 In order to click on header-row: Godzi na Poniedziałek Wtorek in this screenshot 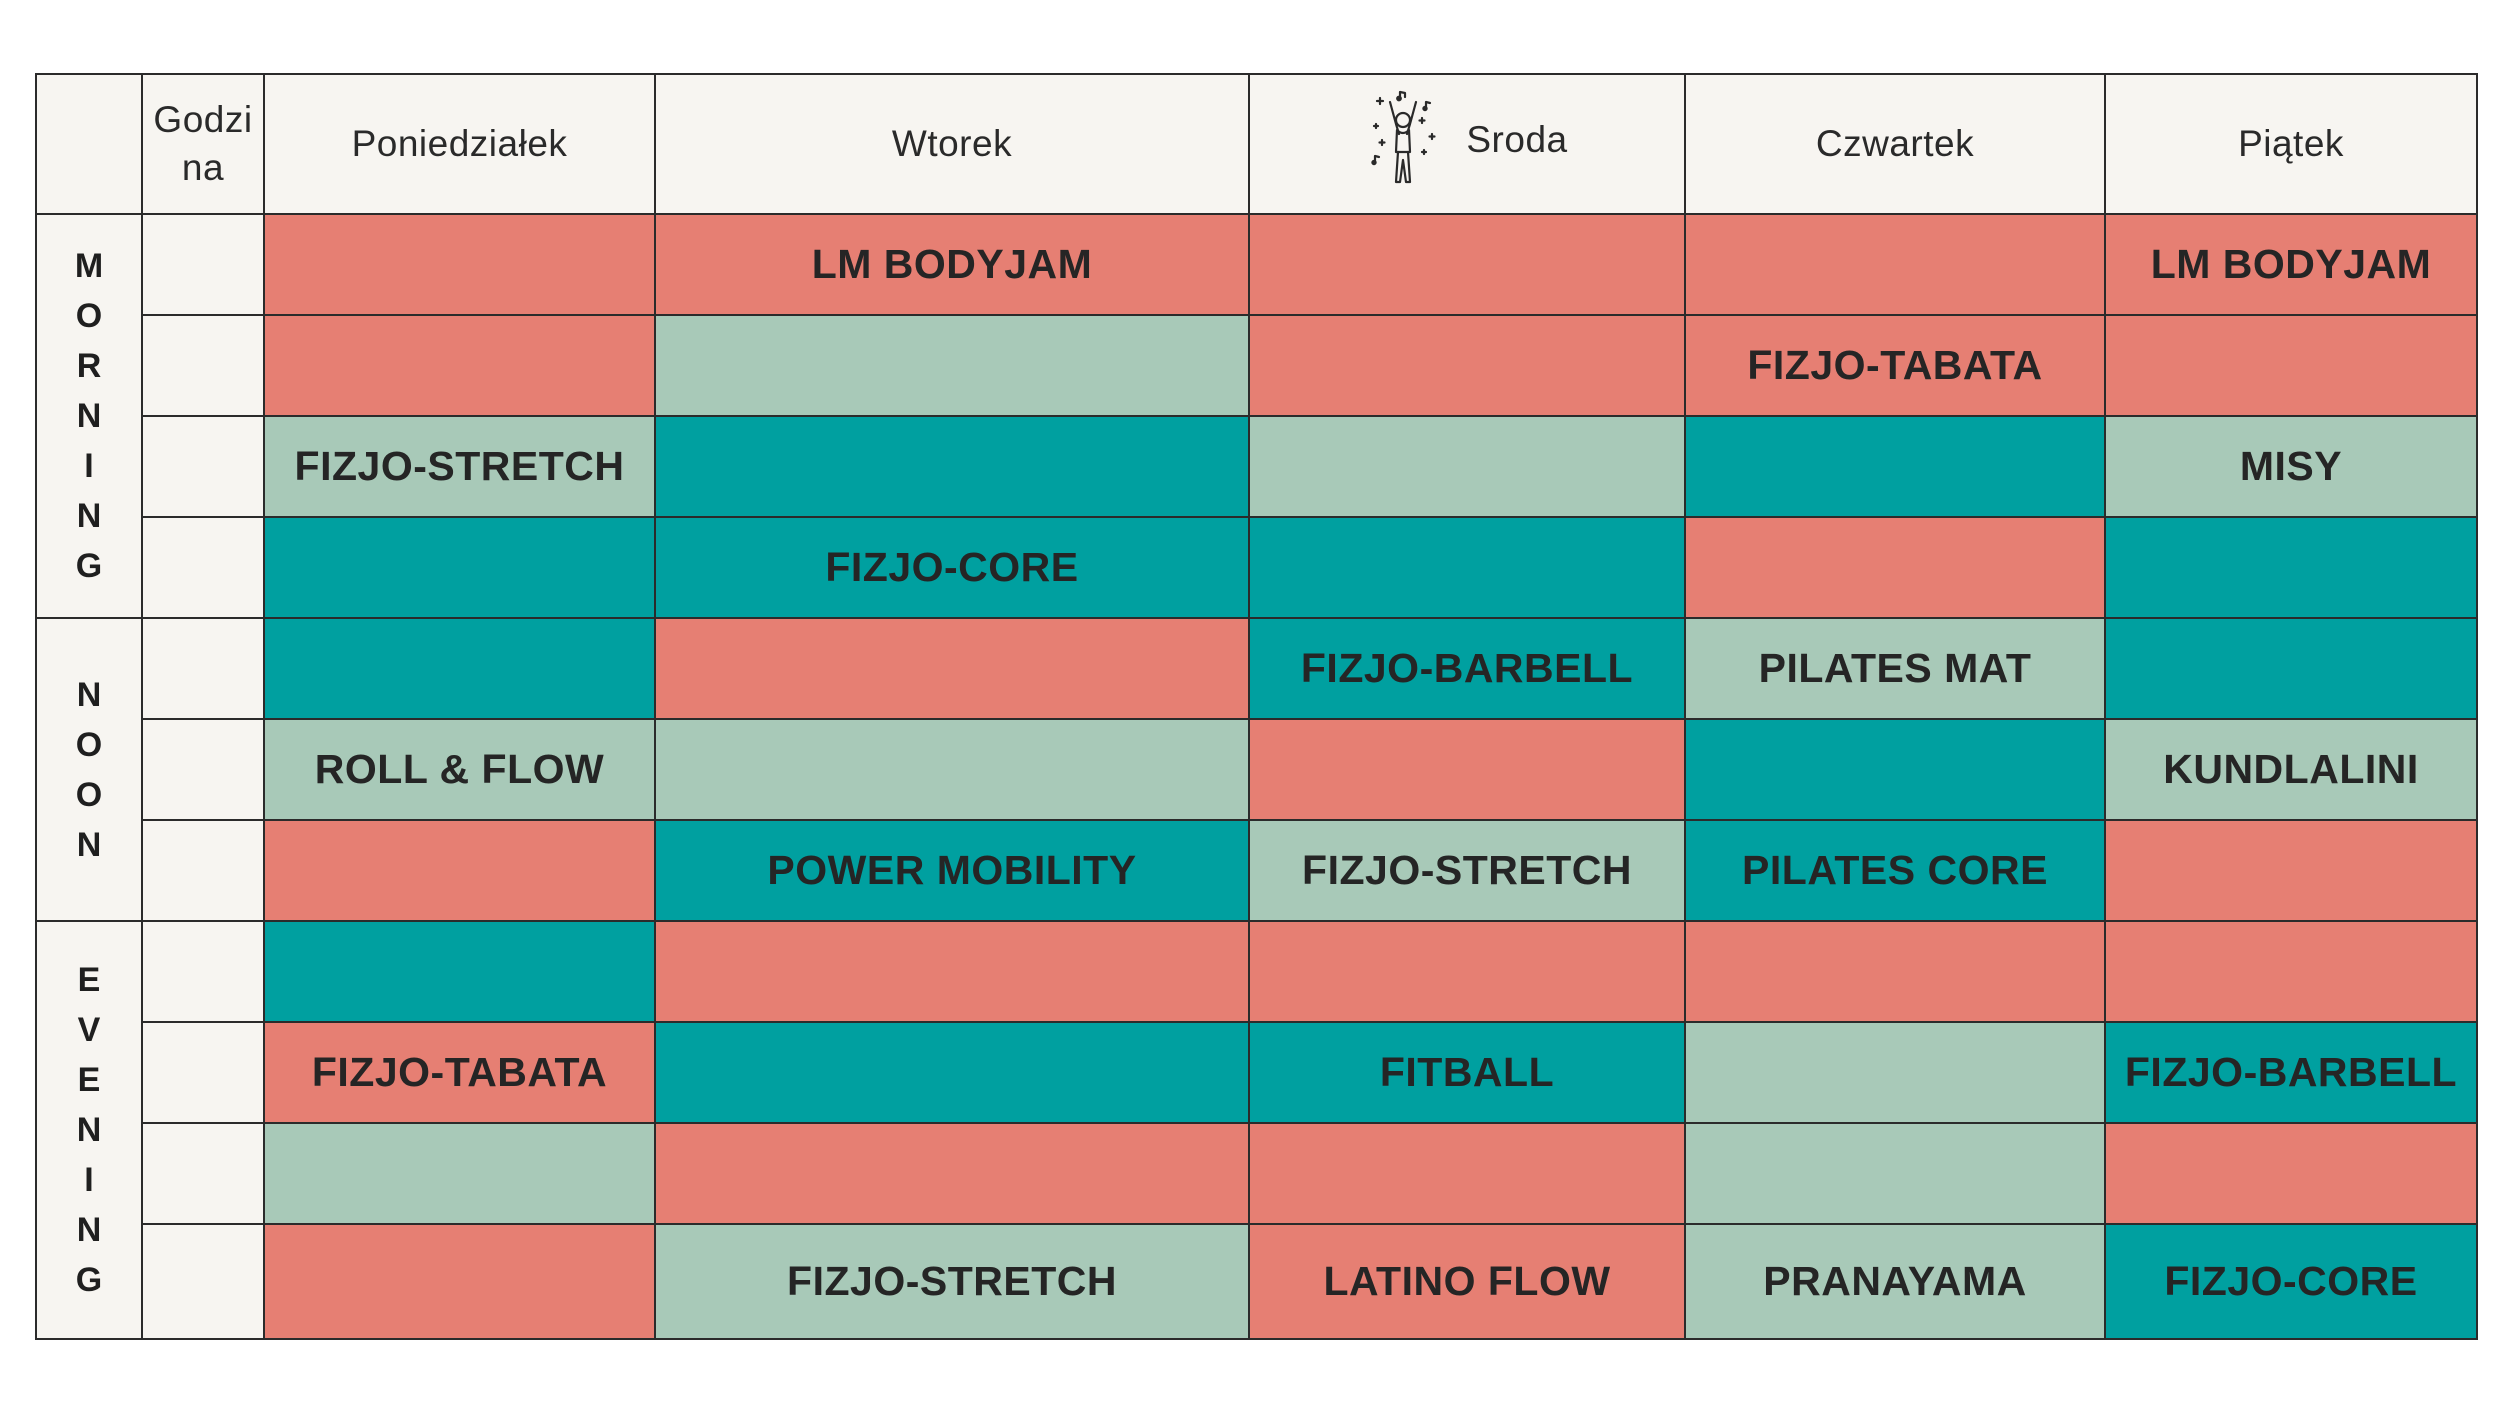, I will do `click(1256, 144)`.